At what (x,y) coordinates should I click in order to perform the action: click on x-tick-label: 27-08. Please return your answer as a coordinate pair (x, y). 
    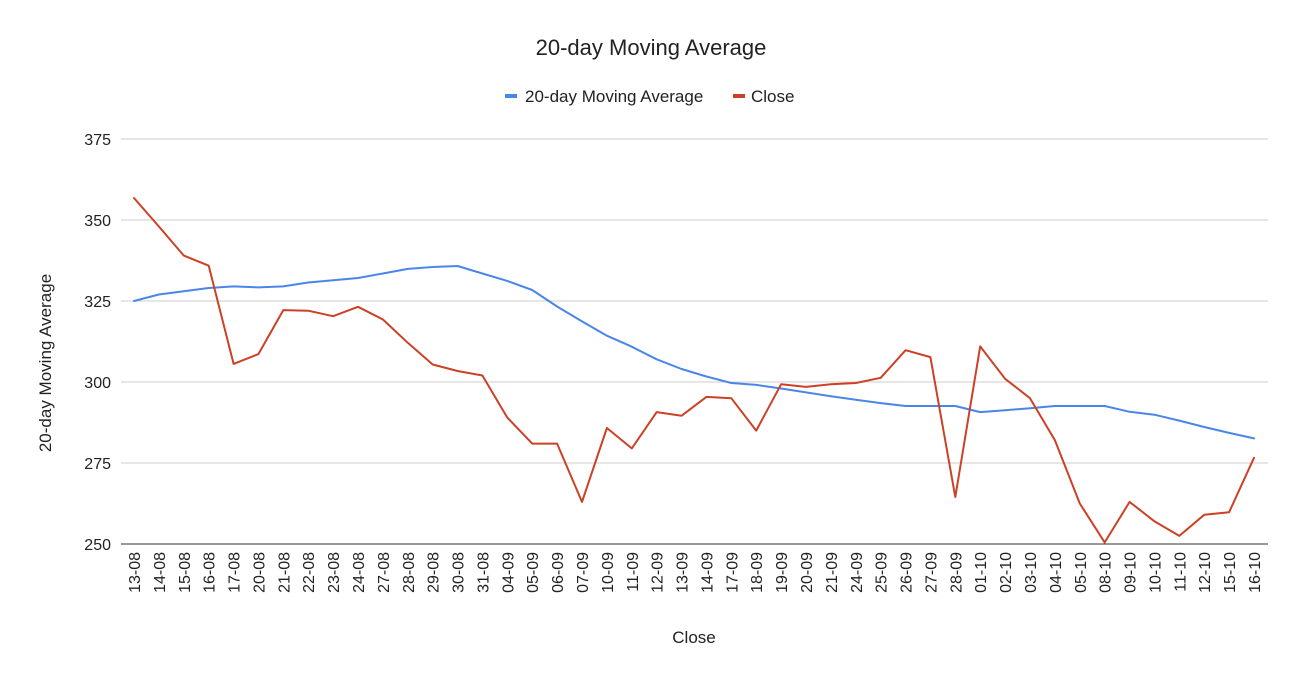
    Looking at the image, I should click on (384, 572).